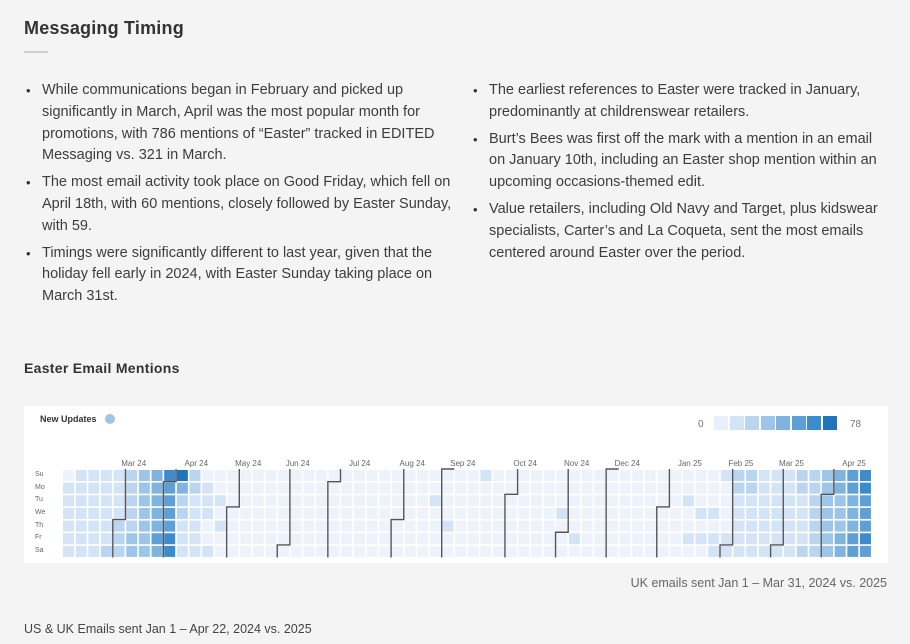 The width and height of the screenshot is (910, 644). I want to click on month-label: Sep 24, so click(463, 463).